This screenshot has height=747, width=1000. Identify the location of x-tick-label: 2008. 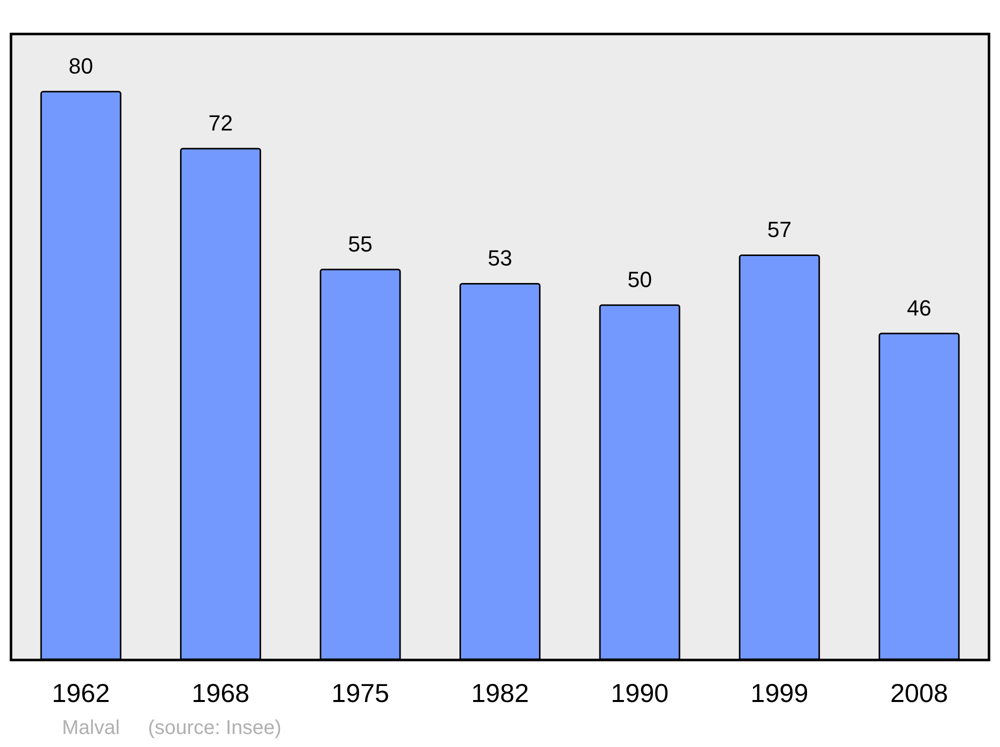
(919, 693).